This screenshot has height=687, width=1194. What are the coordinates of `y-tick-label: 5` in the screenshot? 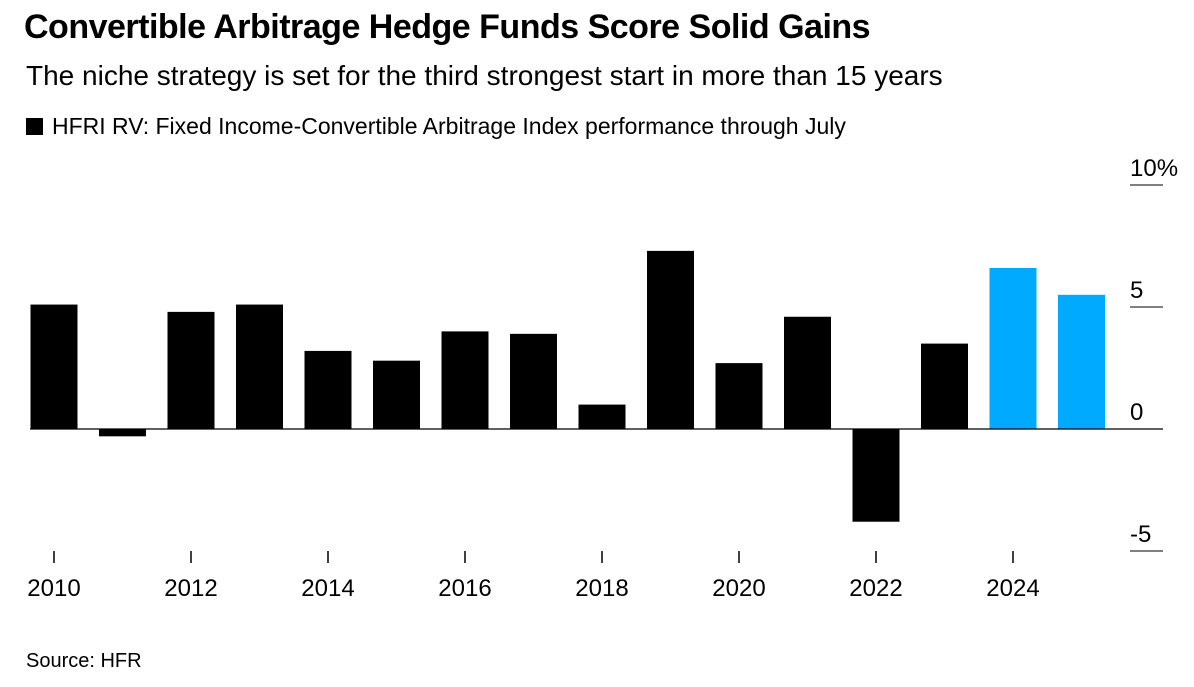 It's located at (1136, 290).